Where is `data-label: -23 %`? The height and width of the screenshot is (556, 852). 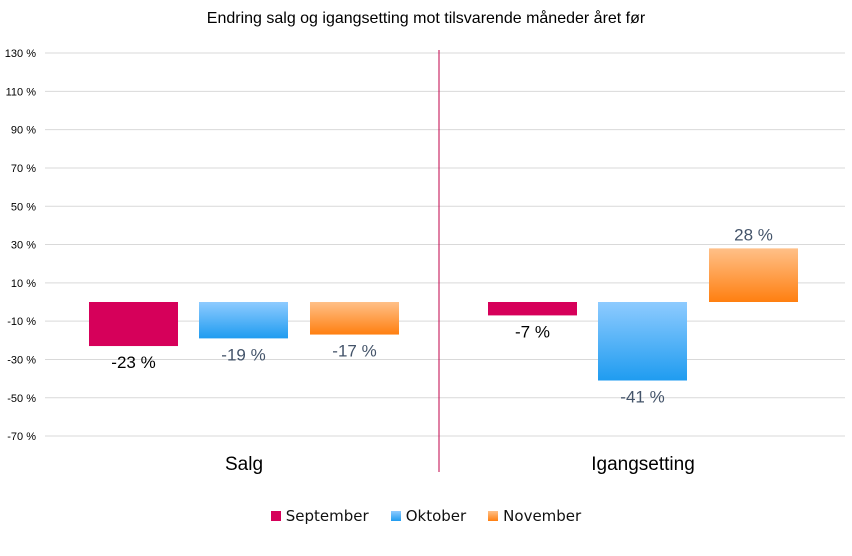
data-label: -23 % is located at coordinates (133, 362).